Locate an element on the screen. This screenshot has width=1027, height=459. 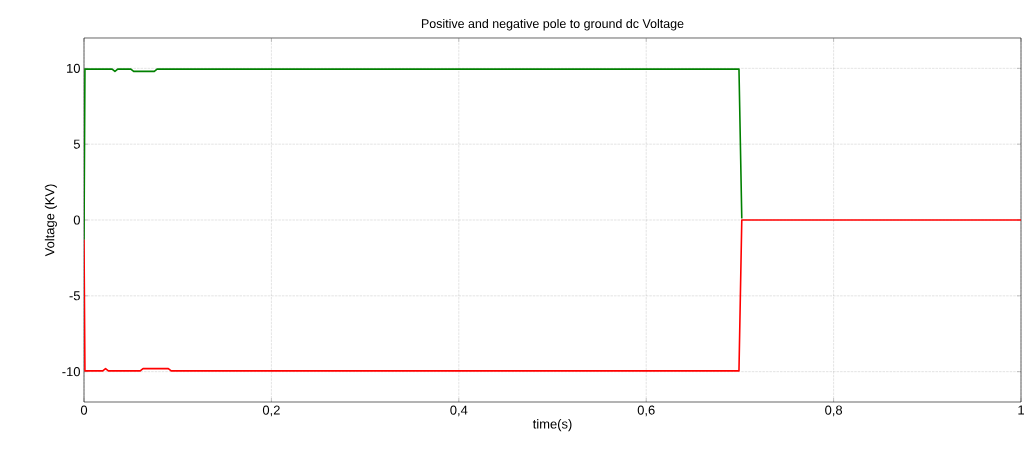
x-tick-label: 0 is located at coordinates (84, 410).